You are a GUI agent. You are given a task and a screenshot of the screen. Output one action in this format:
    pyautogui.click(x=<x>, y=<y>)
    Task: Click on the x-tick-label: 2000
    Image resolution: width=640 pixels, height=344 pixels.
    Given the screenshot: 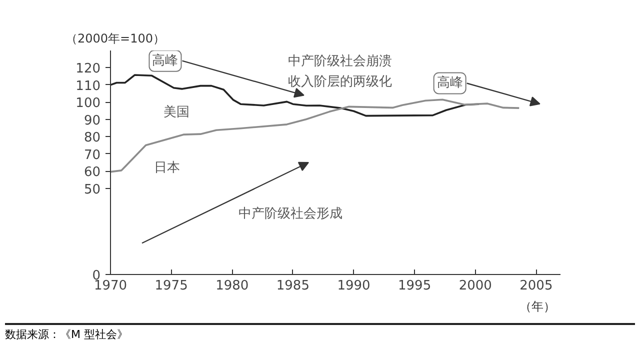 What is the action you would take?
    pyautogui.click(x=475, y=286)
    